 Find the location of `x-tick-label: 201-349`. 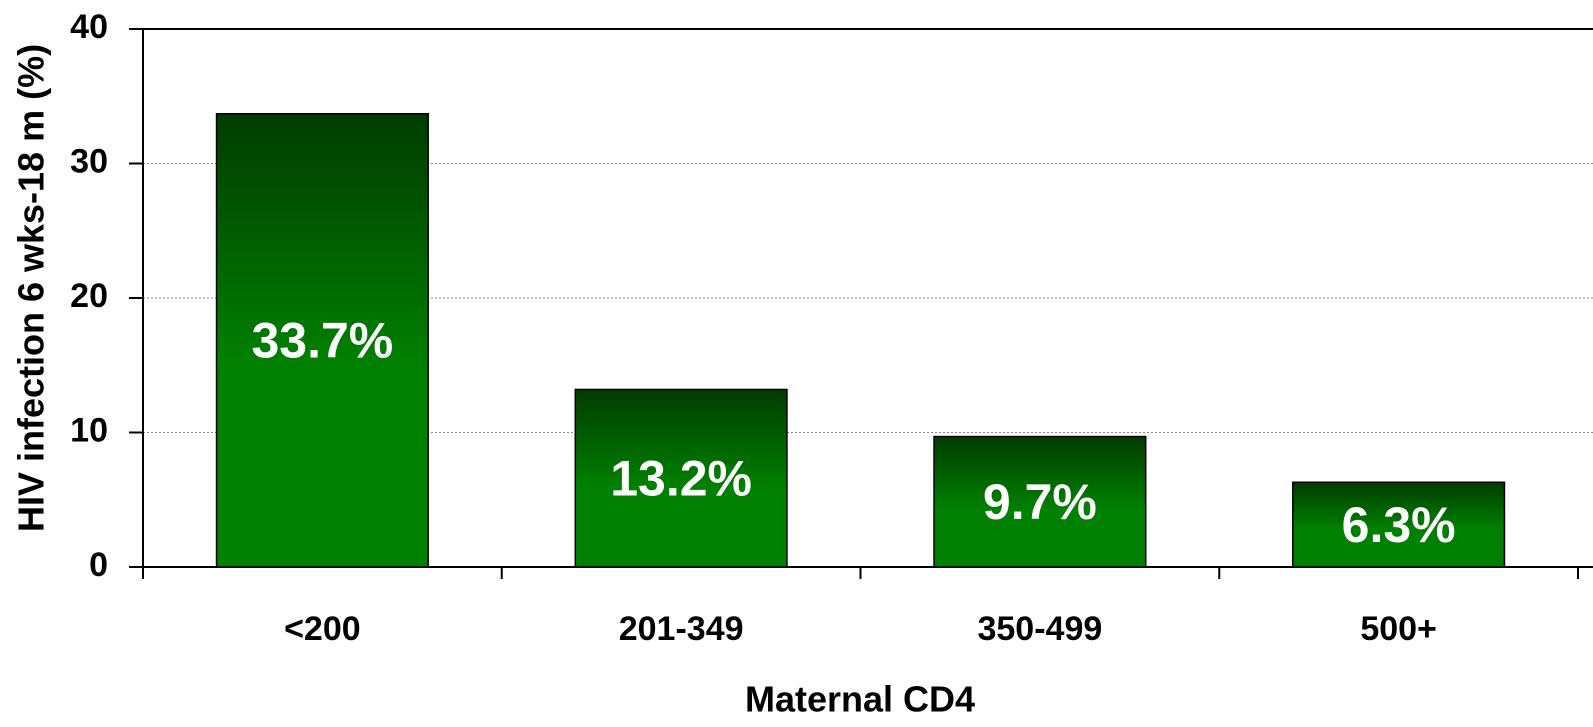

x-tick-label: 201-349 is located at coordinates (681, 629).